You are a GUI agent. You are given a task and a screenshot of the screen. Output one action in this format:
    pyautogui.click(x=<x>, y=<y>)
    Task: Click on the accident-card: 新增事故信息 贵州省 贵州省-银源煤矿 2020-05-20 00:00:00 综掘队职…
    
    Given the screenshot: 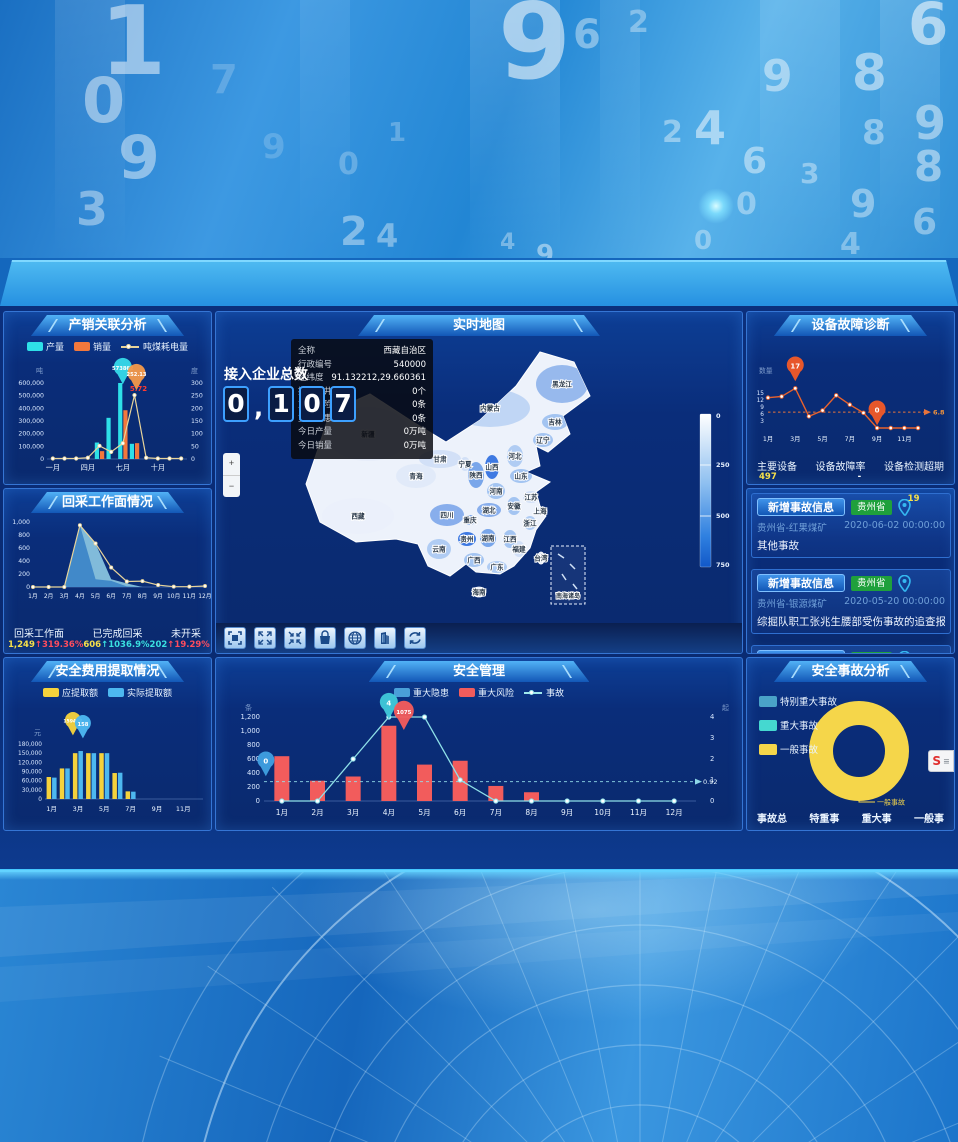 What is the action you would take?
    pyautogui.click(x=851, y=601)
    